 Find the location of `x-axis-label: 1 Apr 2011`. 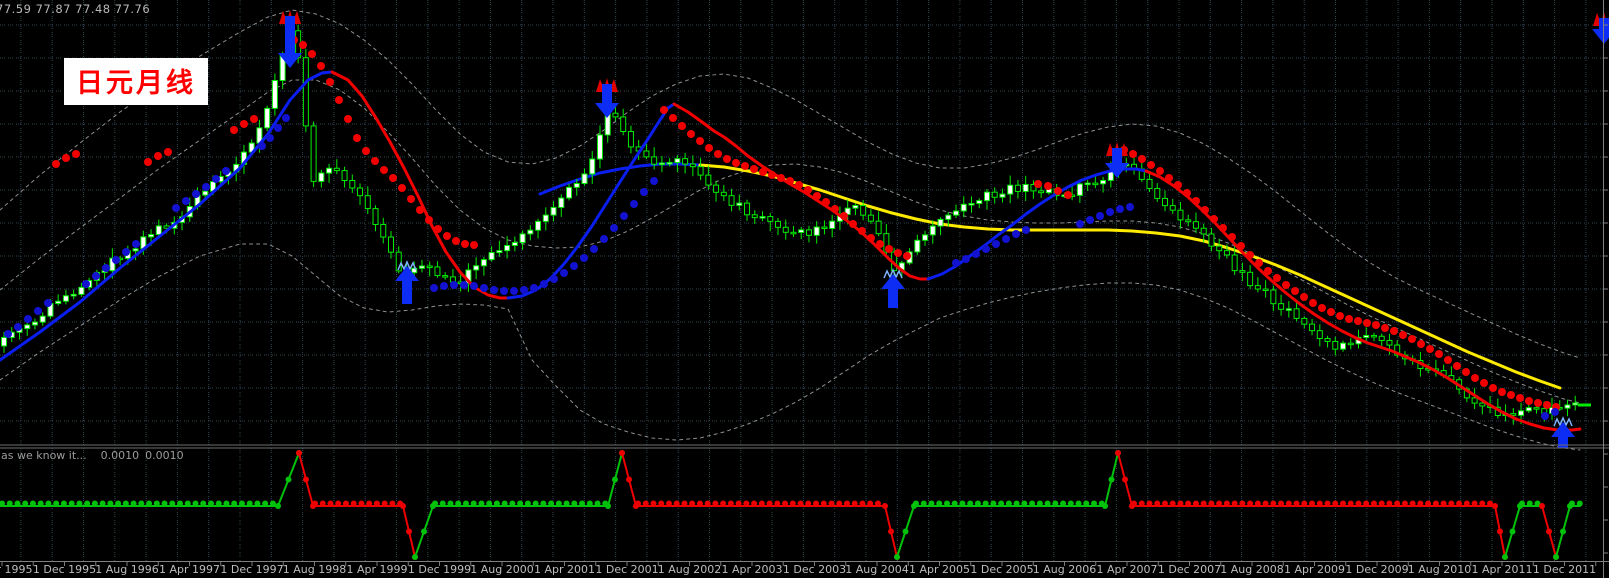

x-axis-label: 1 Apr 2011 is located at coordinates (1502, 569).